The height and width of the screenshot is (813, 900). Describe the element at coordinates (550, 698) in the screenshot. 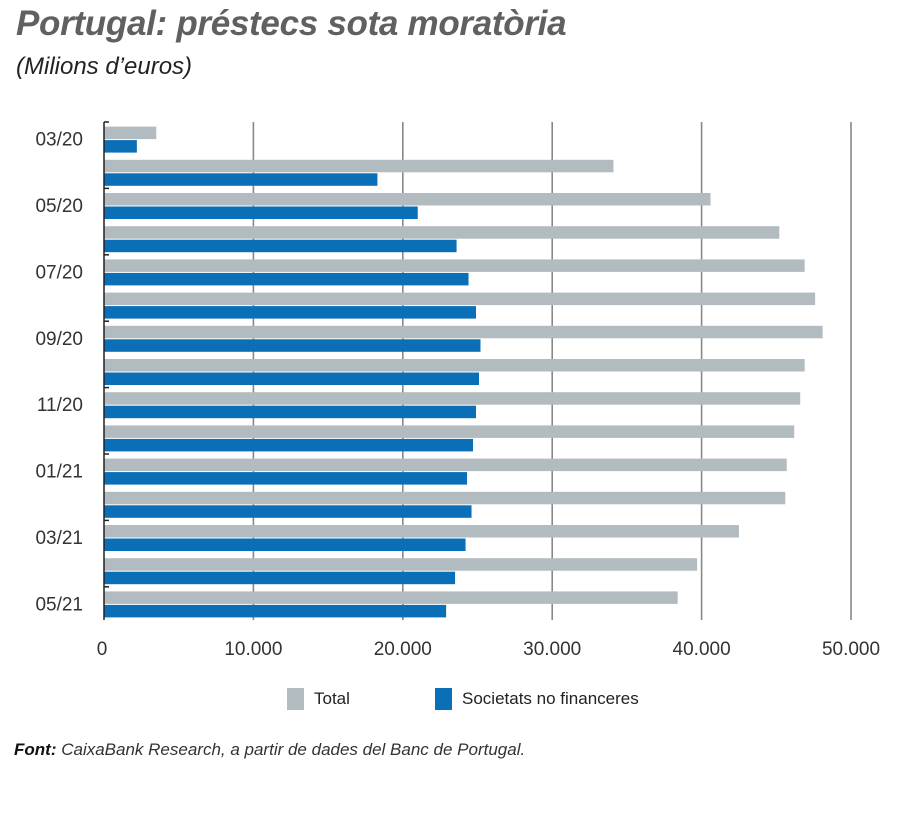

I see `legend-label-snf: Societats no financeres` at that location.